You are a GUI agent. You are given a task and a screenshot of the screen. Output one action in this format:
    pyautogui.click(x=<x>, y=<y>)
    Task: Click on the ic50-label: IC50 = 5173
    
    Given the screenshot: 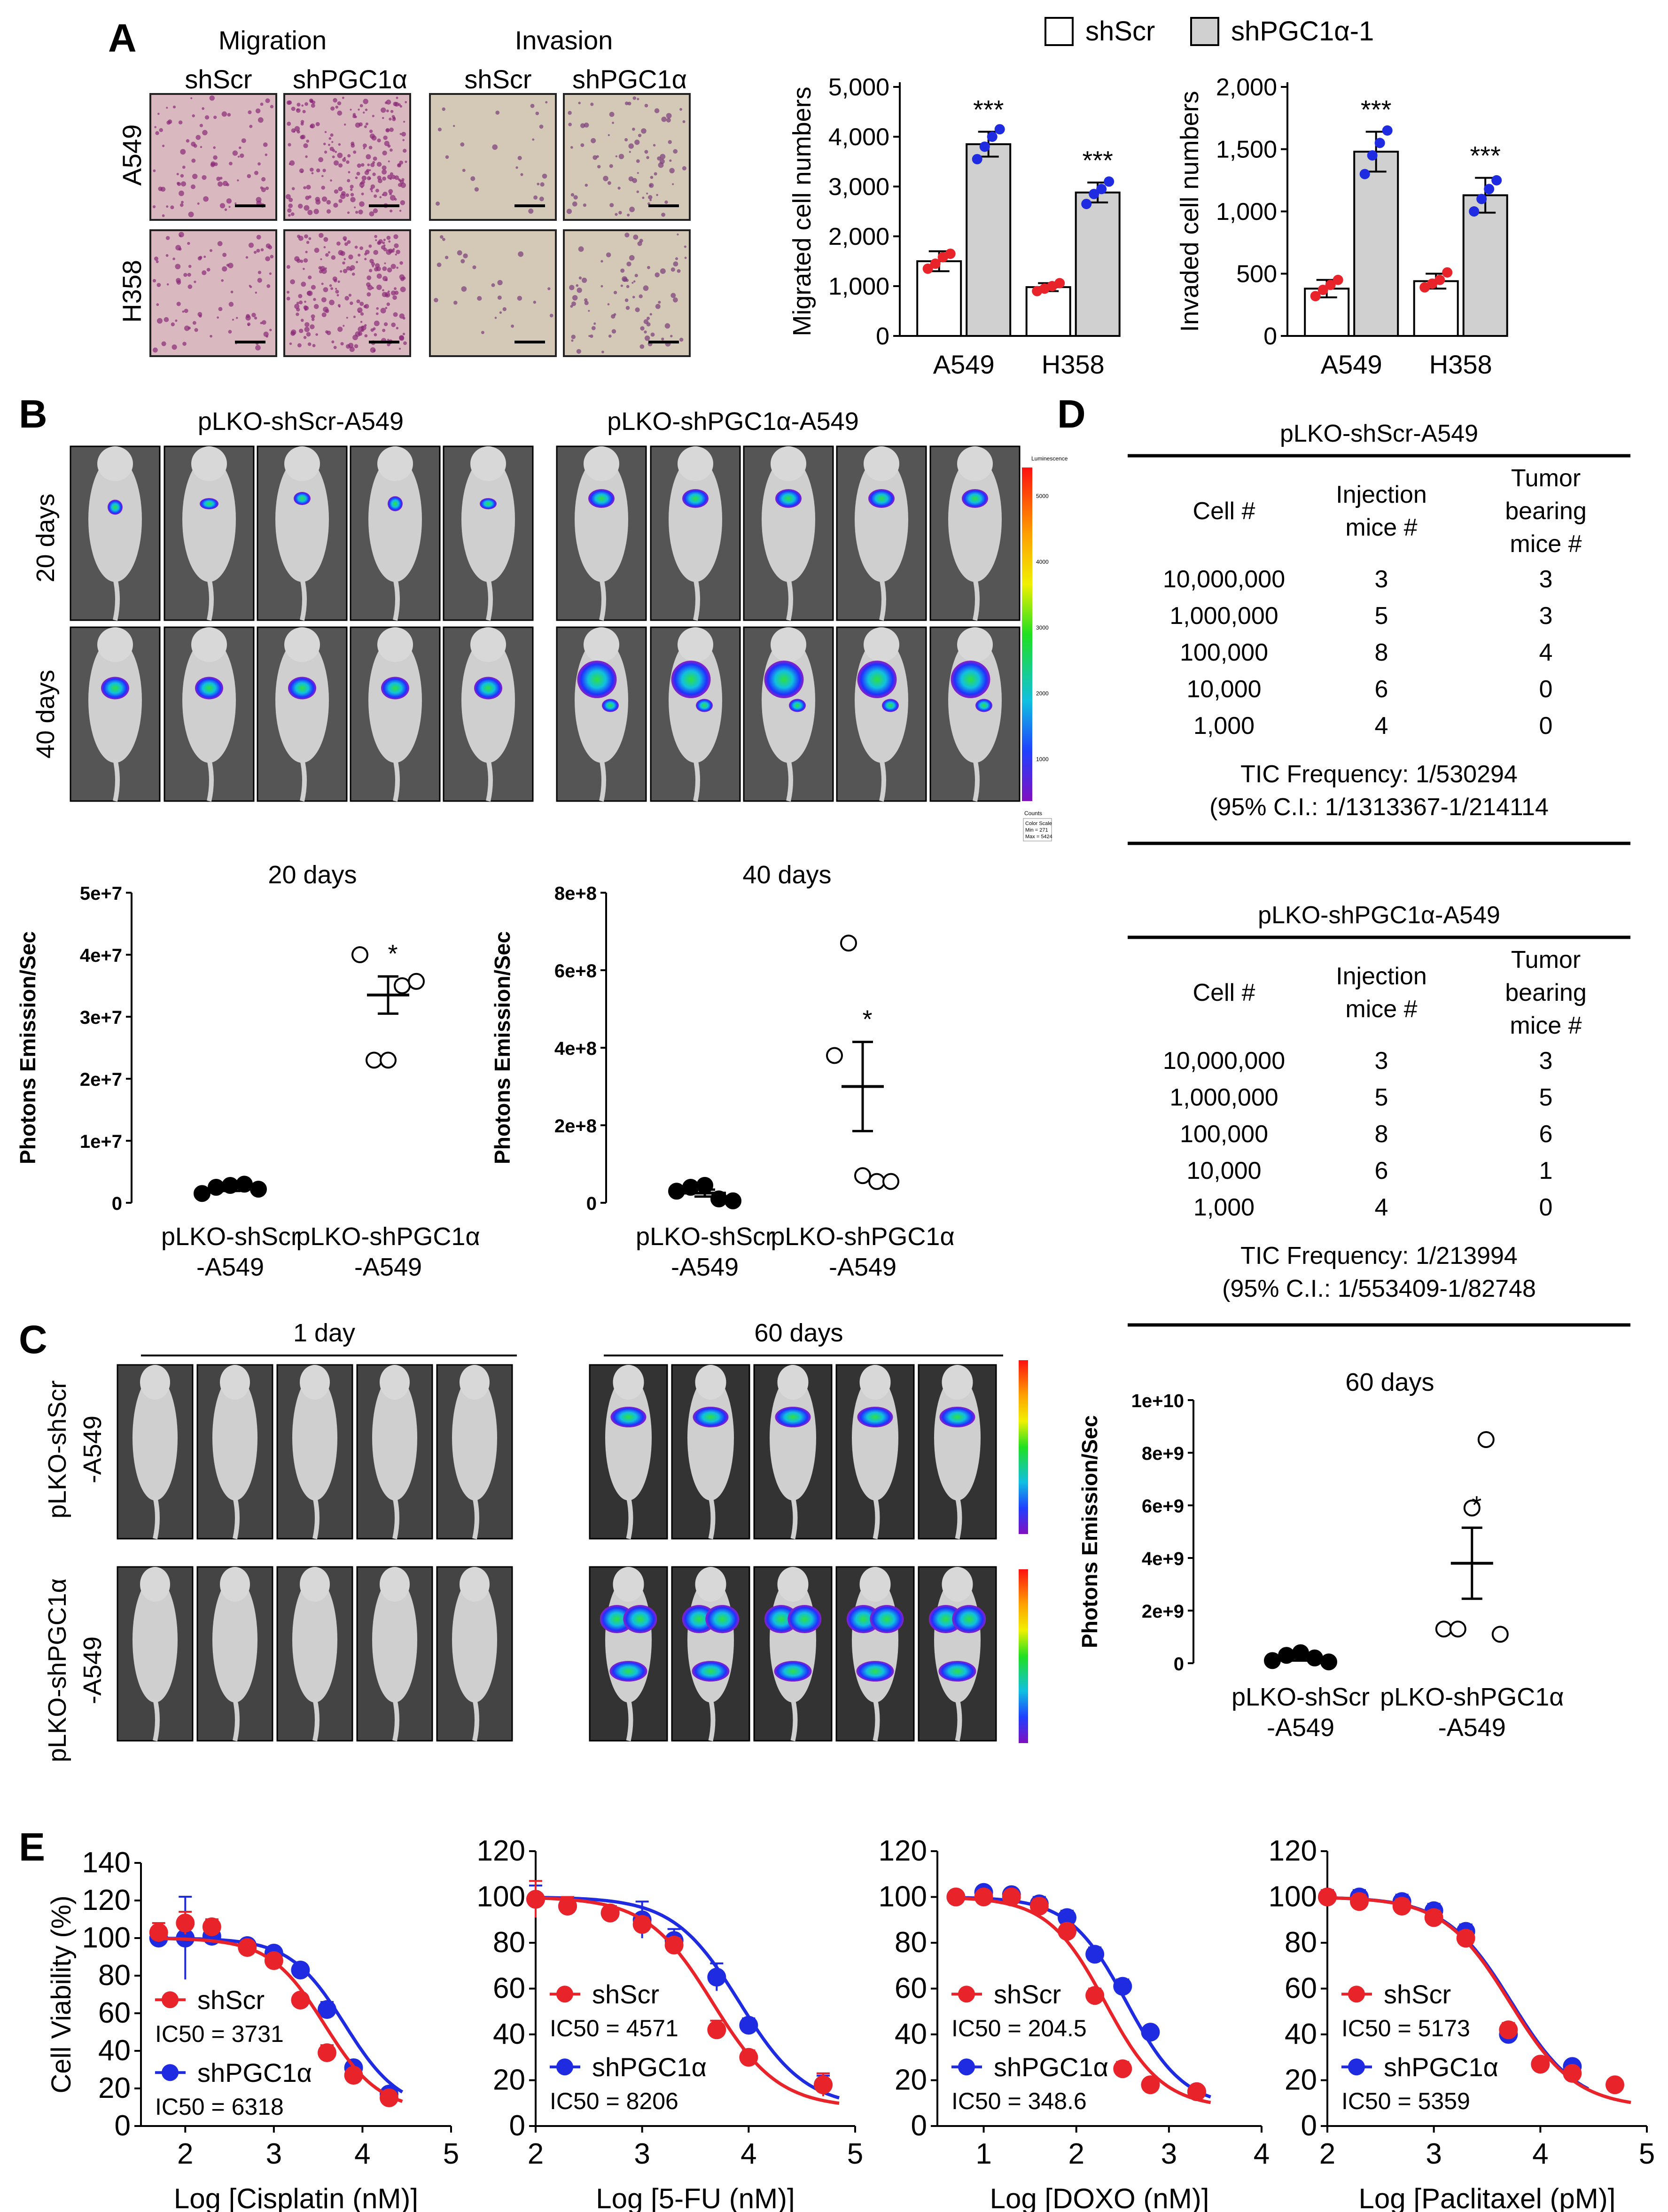 What is the action you would take?
    pyautogui.click(x=1405, y=2028)
    